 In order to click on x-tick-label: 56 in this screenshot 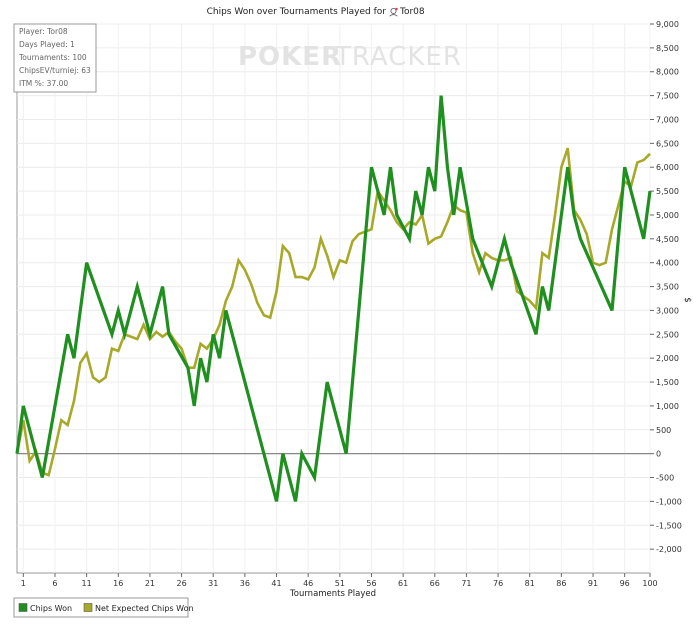, I will do `click(371, 583)`.